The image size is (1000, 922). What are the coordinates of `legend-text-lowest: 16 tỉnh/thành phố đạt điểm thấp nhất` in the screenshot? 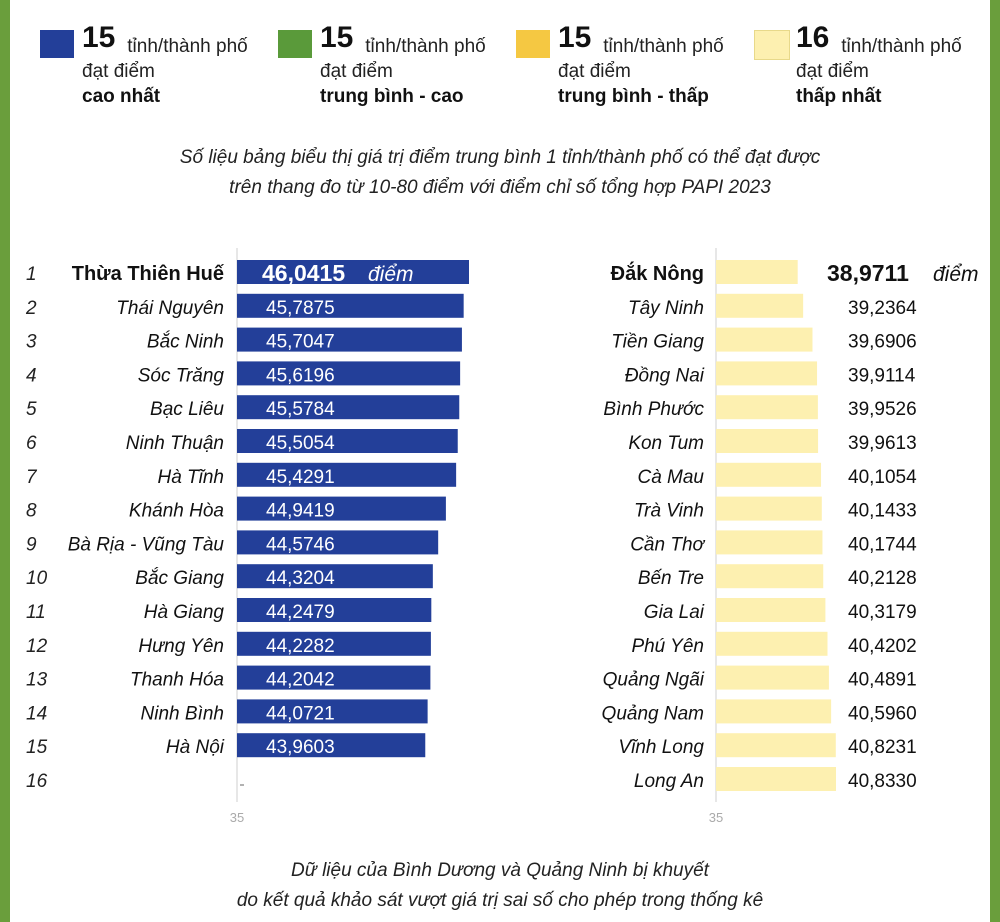 It's located at (896, 66).